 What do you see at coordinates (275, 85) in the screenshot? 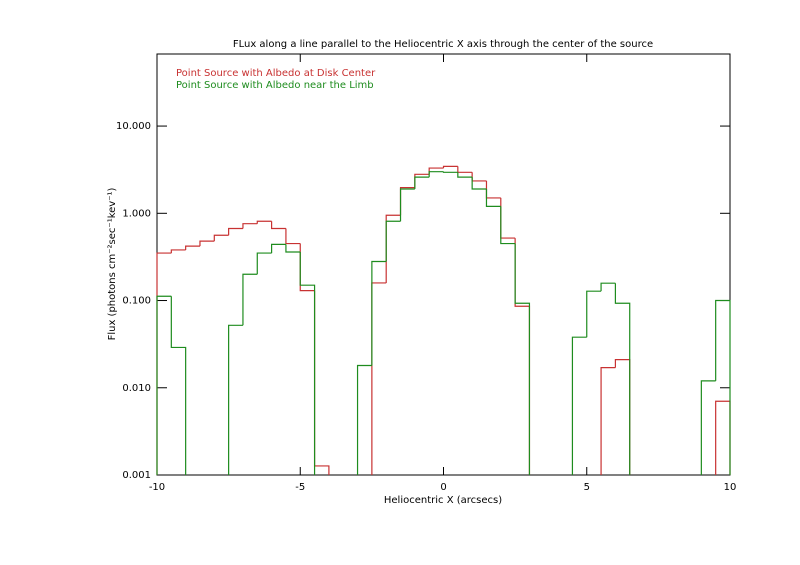
I see `legend-entry: Point Source with Albedo near the Limb` at bounding box center [275, 85].